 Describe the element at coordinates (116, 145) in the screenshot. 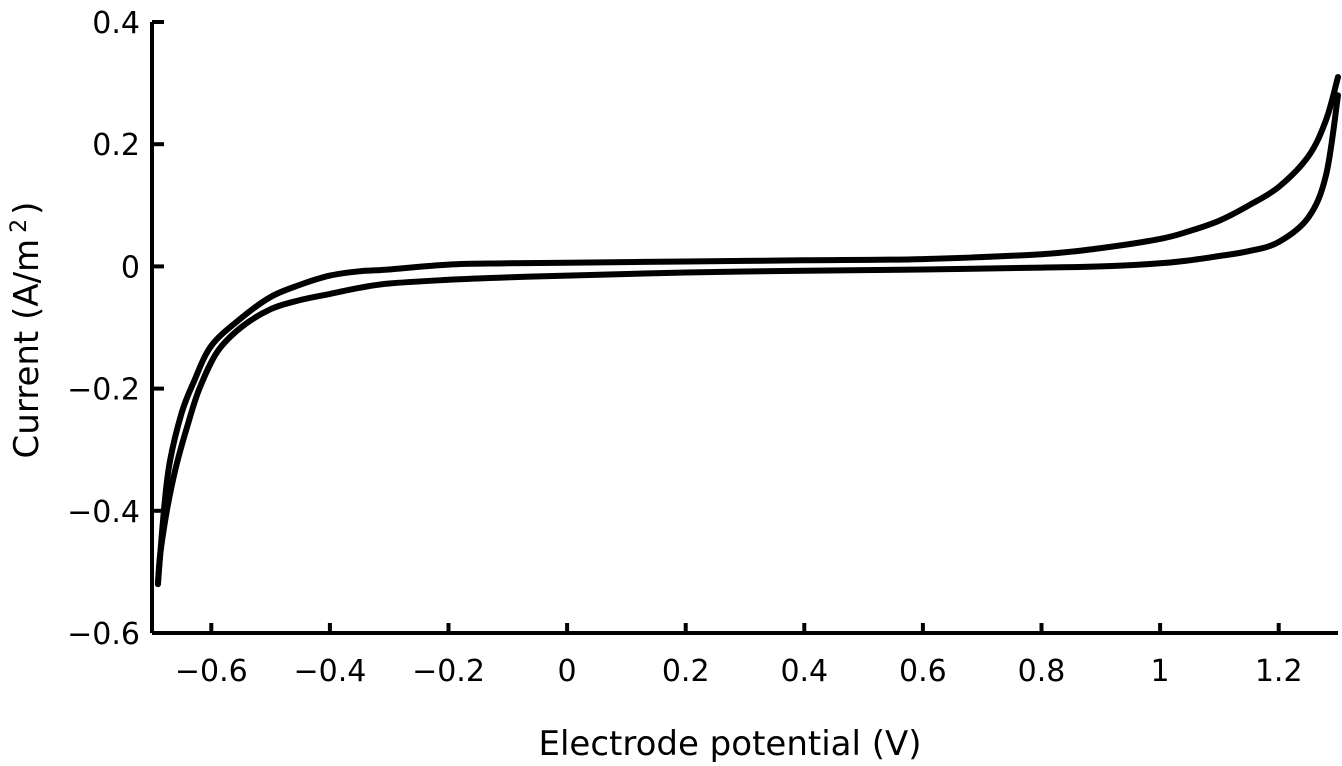

I see `y-tick-label: 0.2` at that location.